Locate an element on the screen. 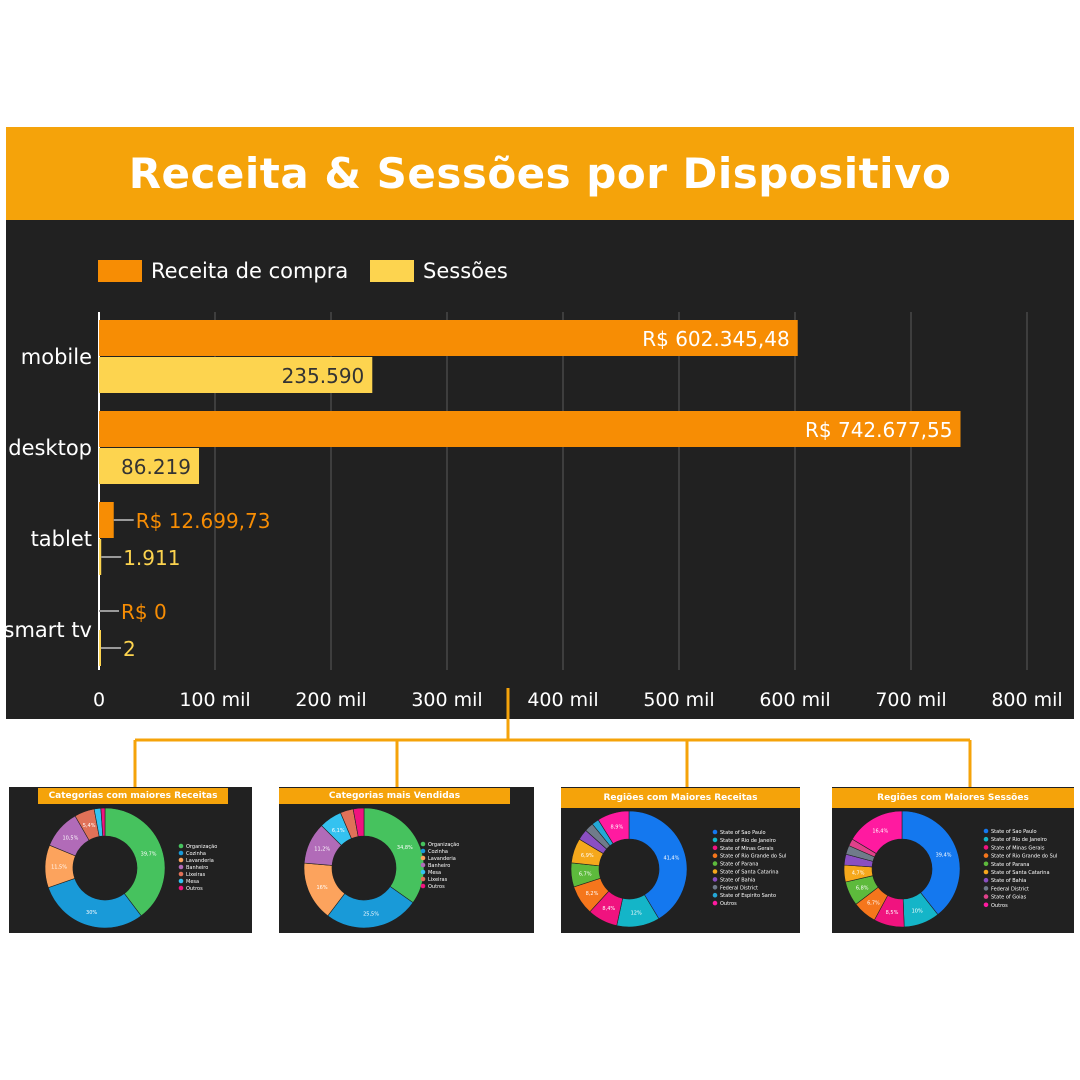 Image resolution: width=1080 pixels, height=1080 pixels. donut-slice-label: 11,5% is located at coordinates (59, 868).